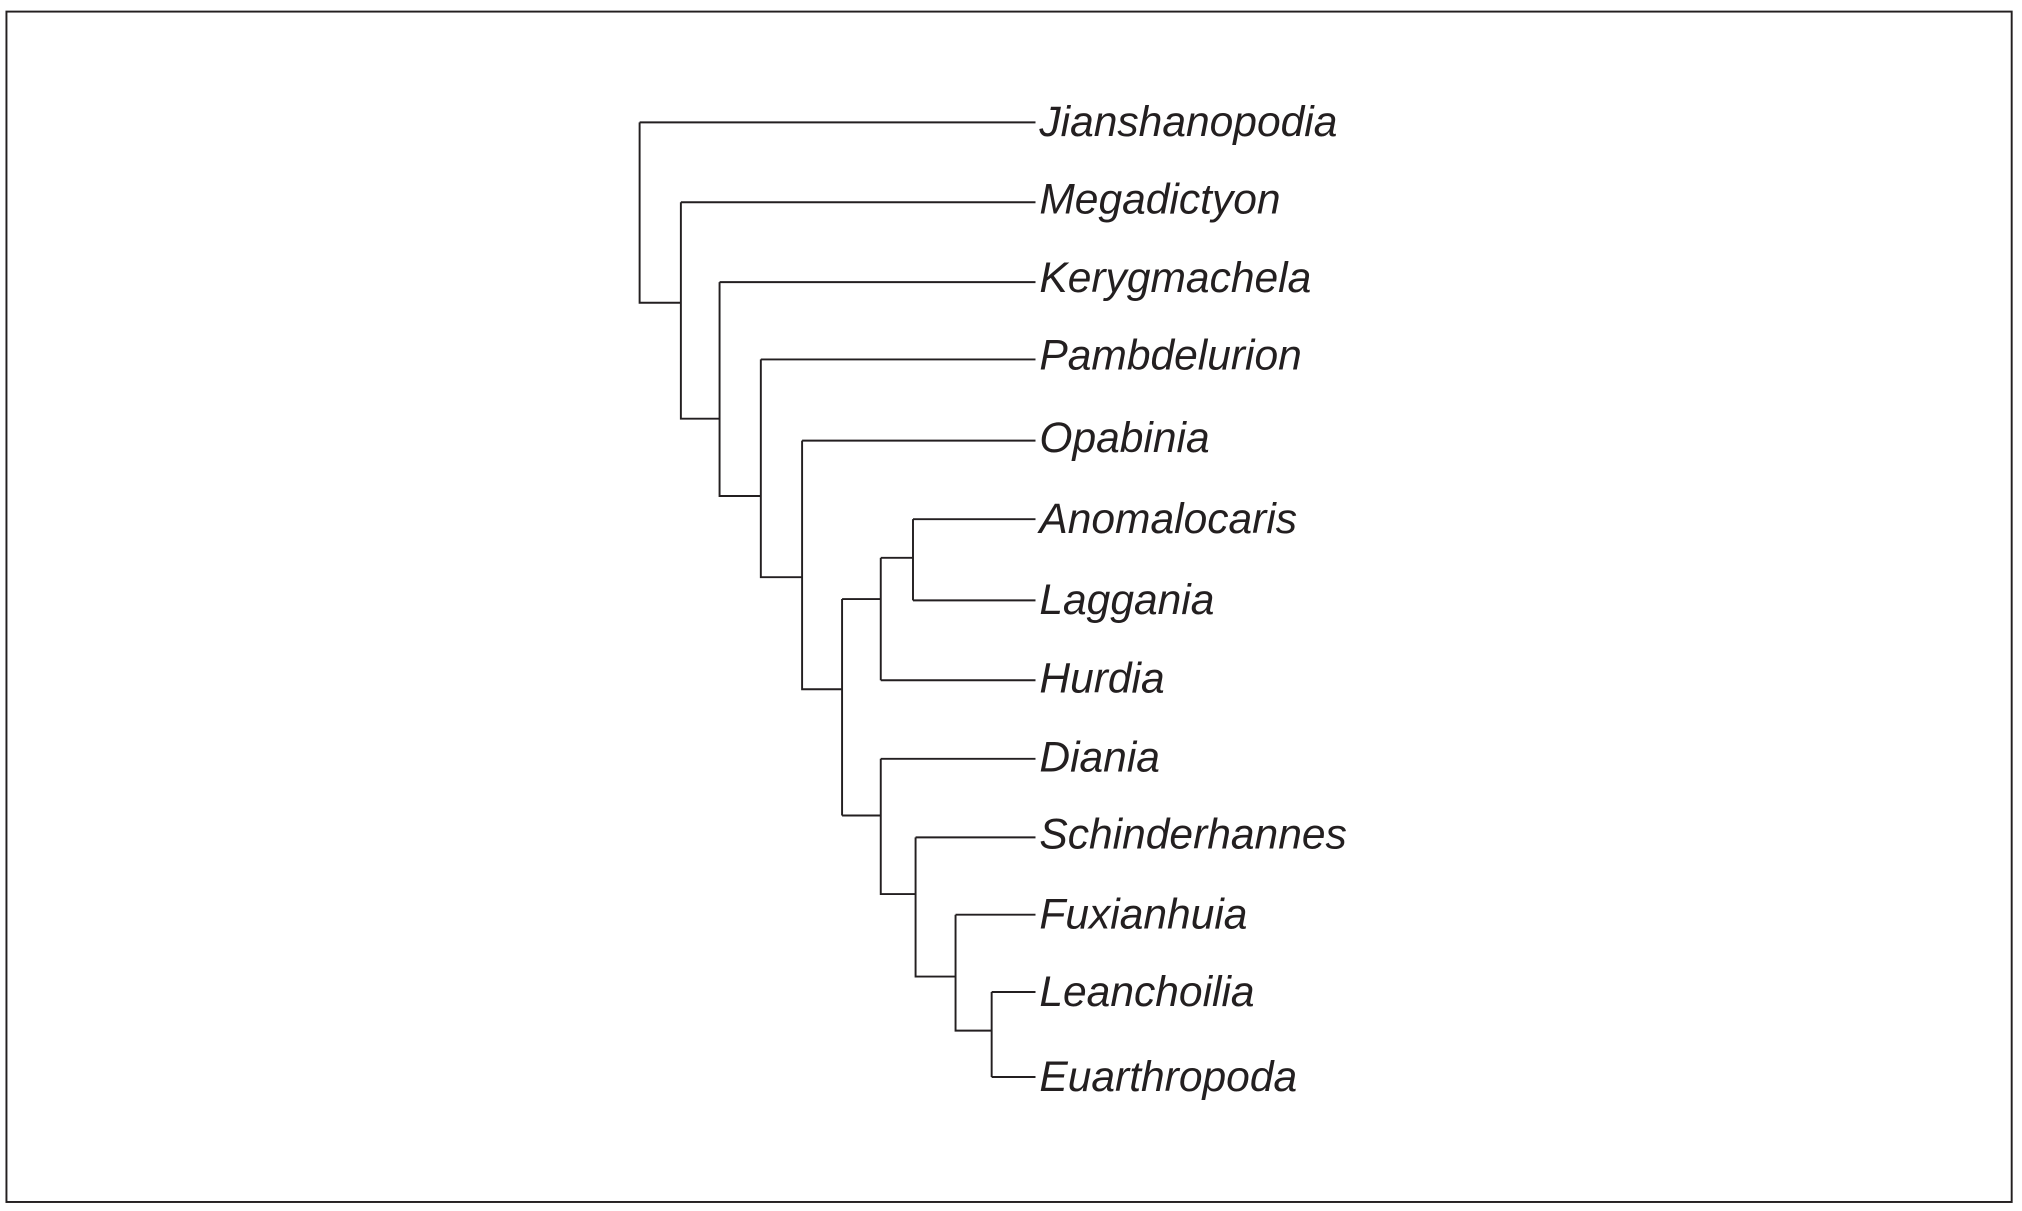 This screenshot has width=2022, height=1211. I want to click on taxon-label: Euarthropoda, so click(1168, 1077).